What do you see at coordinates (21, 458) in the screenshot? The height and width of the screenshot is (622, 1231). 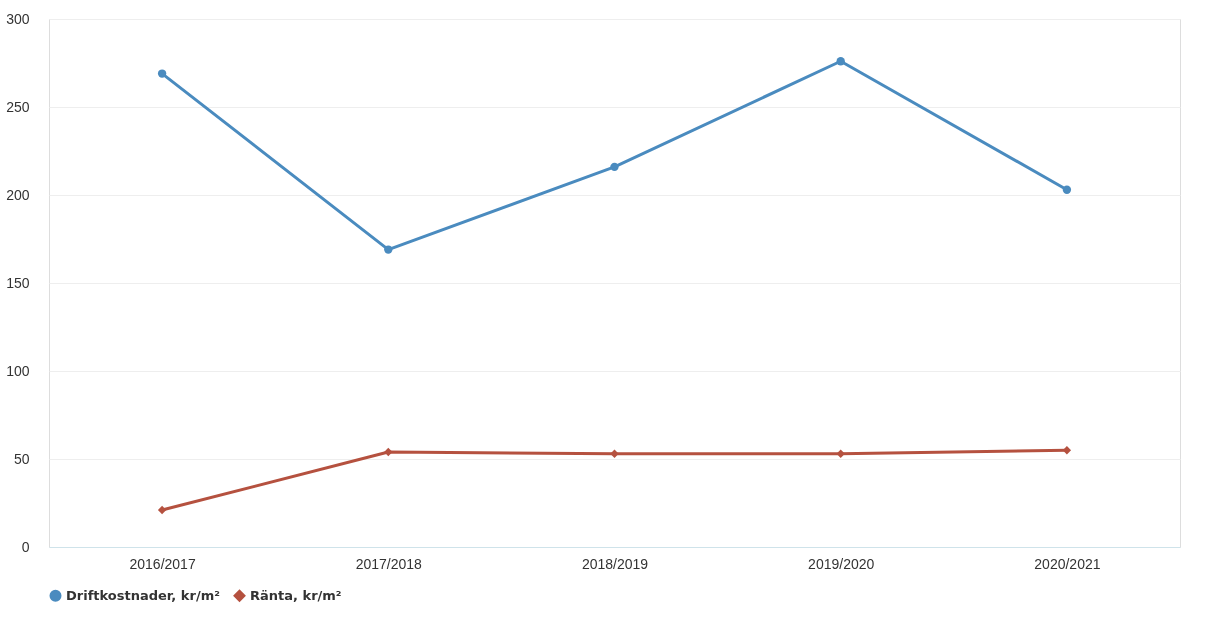 I see `y-tick-label: 50` at bounding box center [21, 458].